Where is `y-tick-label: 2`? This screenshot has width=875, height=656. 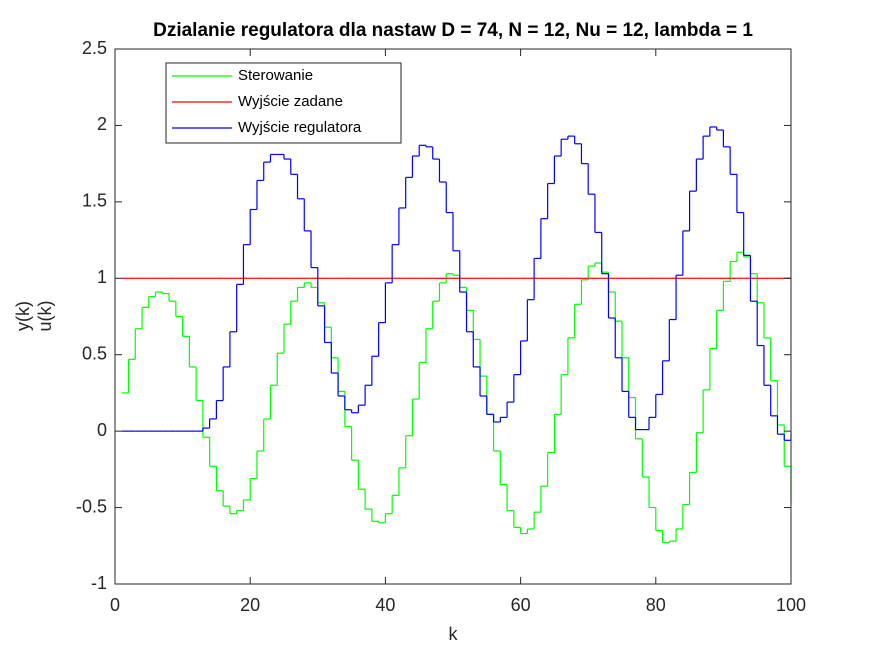 y-tick-label: 2 is located at coordinates (102, 124).